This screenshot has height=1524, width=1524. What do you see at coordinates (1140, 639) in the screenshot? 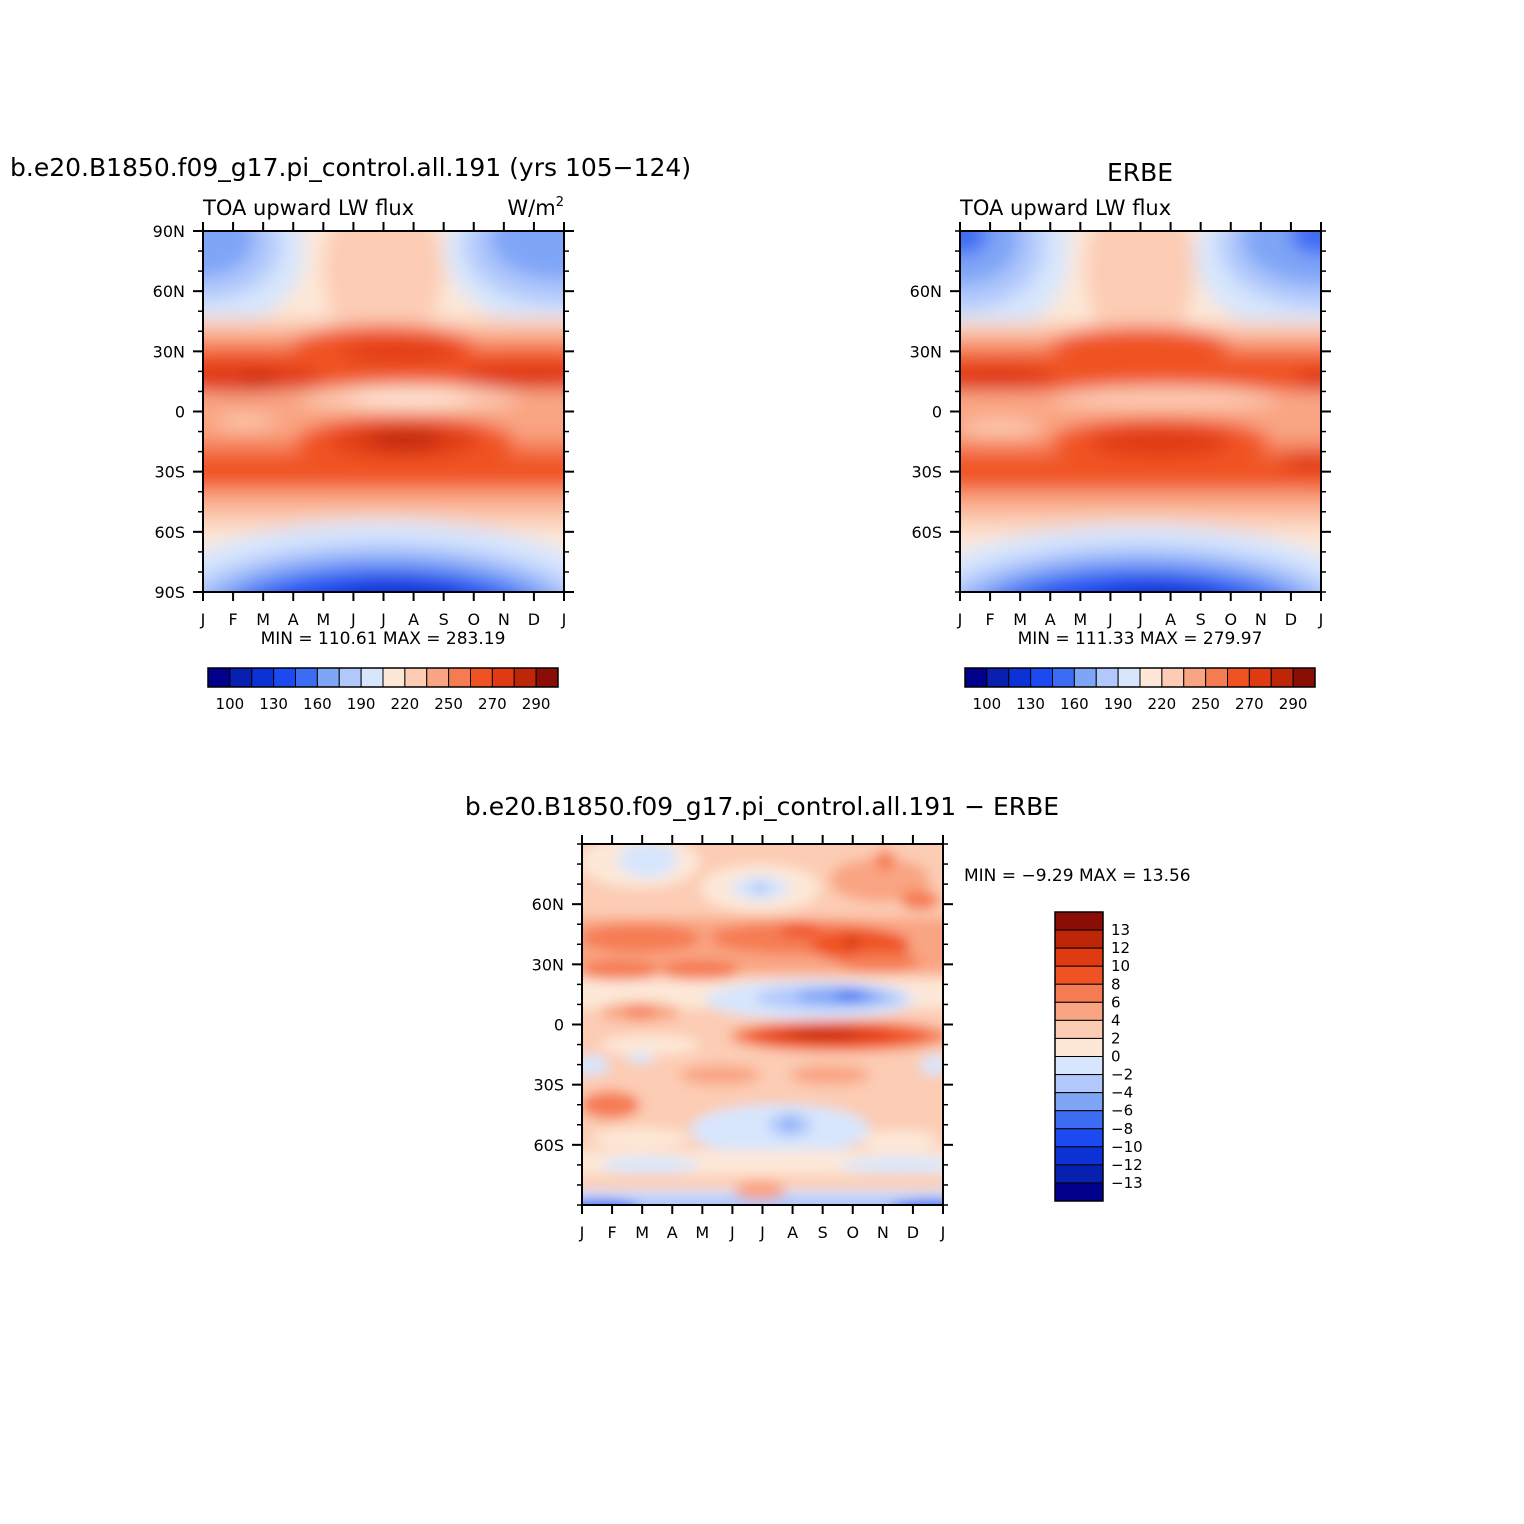
I see `panel-obs-stats: MIN = 111.33 MAX = 279.97` at bounding box center [1140, 639].